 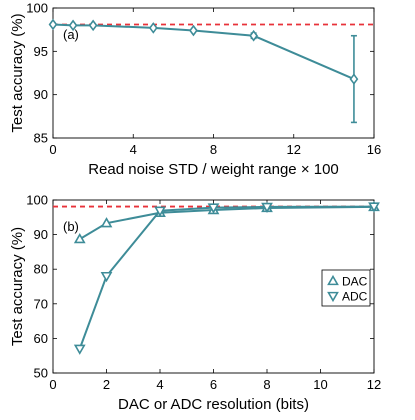 What do you see at coordinates (213, 404) in the screenshot?
I see `x-axis-label: DAC or ADC resolution (bits)` at bounding box center [213, 404].